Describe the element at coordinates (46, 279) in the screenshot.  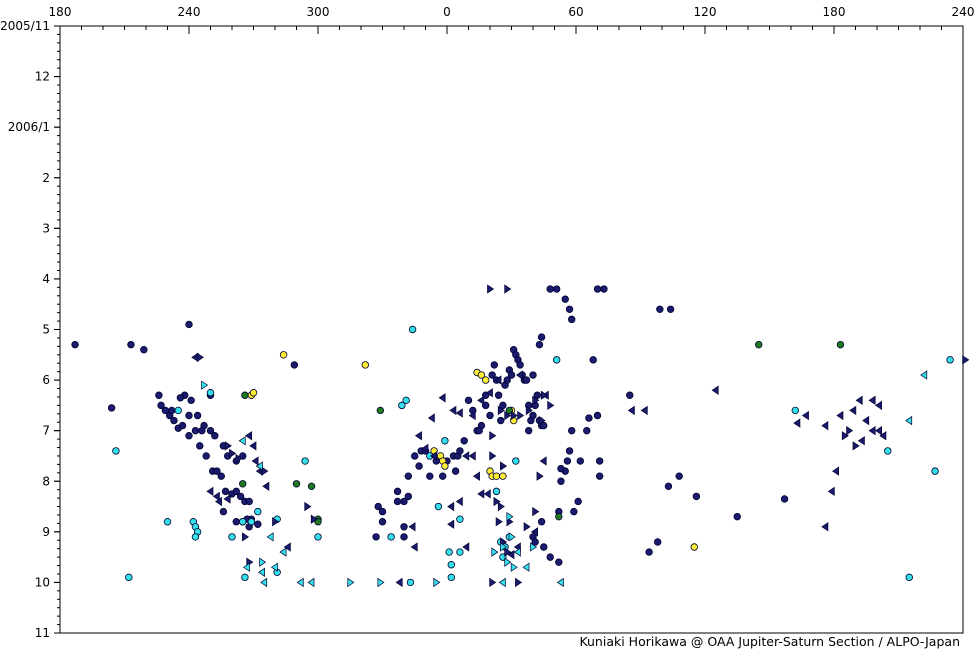
I see `y-tick-label: 4` at that location.